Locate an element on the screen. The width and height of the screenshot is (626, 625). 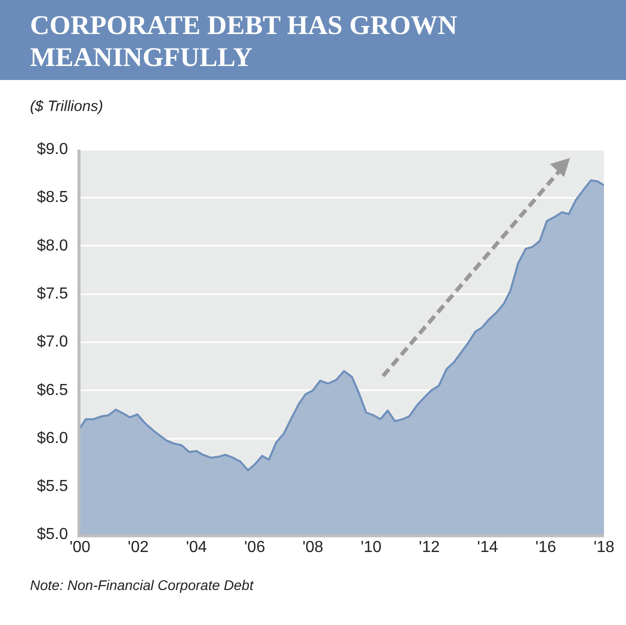
y-axis-title: ($ Trillions) is located at coordinates (67, 106).